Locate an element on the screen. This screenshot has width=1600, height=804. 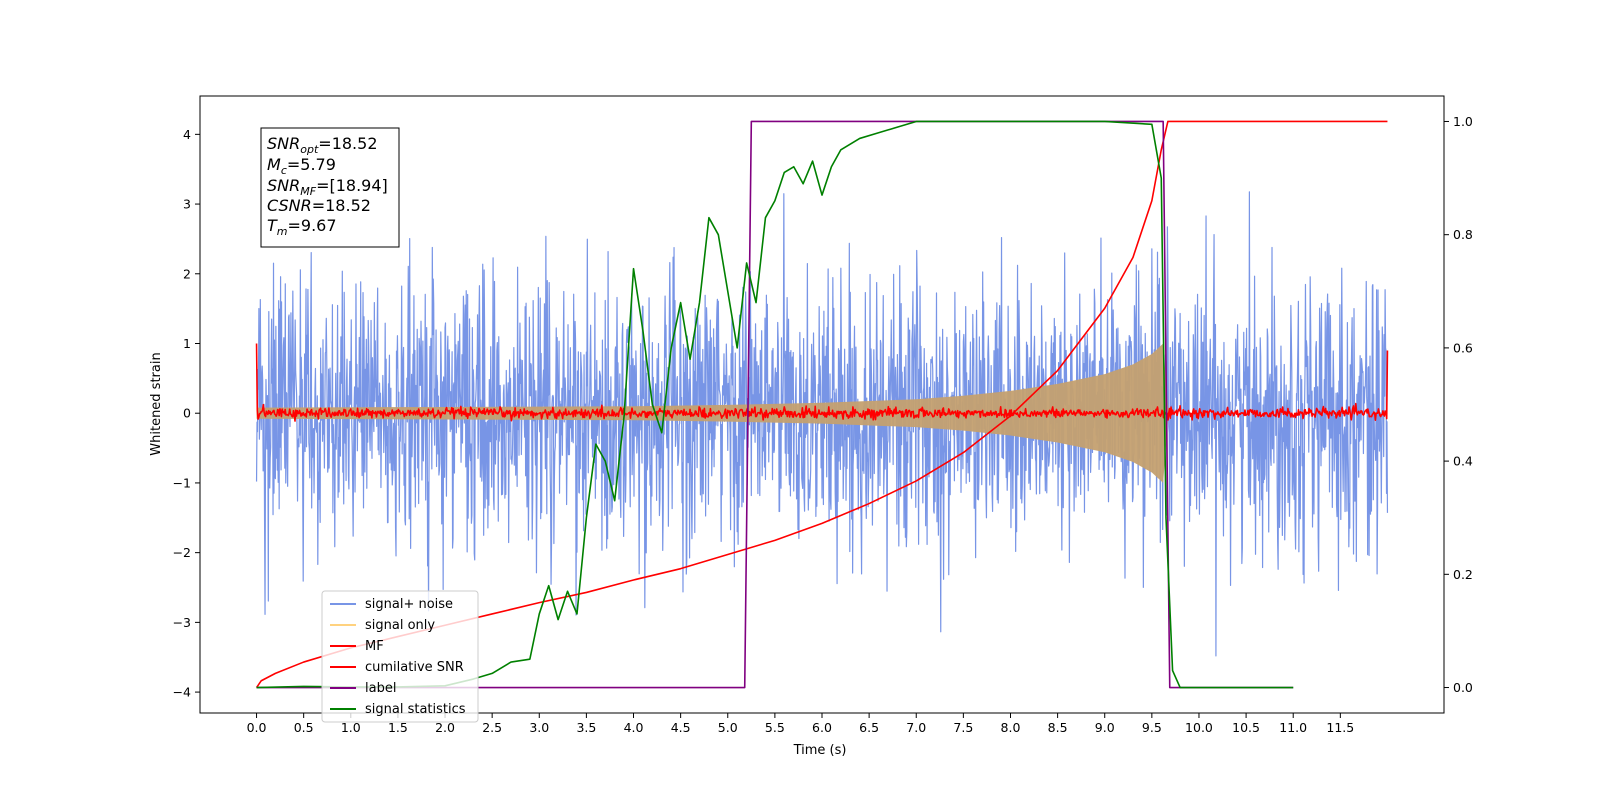
x-tick-label: 8.0 is located at coordinates (1011, 727).